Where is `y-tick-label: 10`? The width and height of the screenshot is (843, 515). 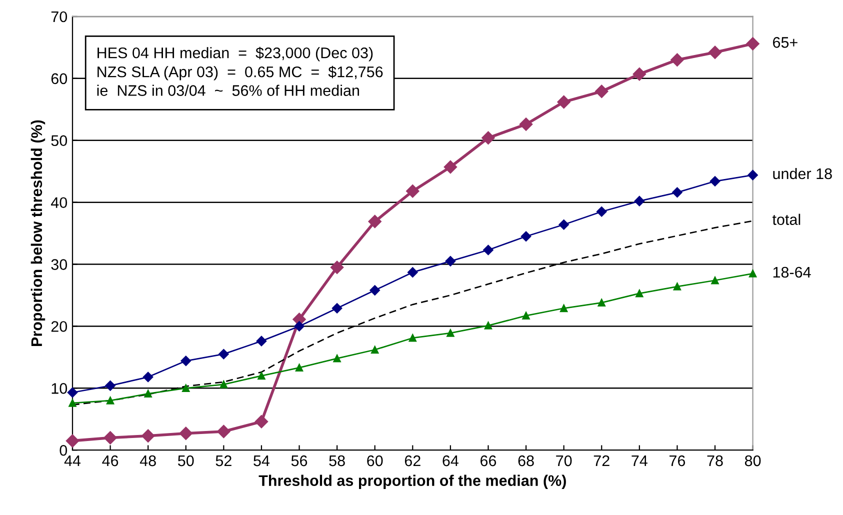
y-tick-label: 10 is located at coordinates (60, 388).